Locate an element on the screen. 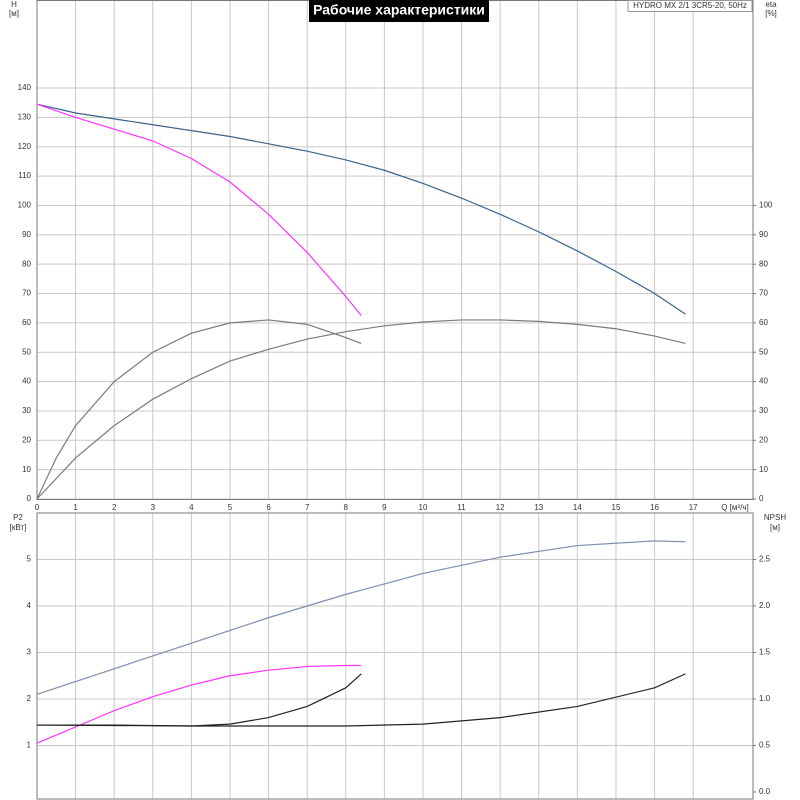 The height and width of the screenshot is (800, 800). y-label: H is located at coordinates (14, 4).